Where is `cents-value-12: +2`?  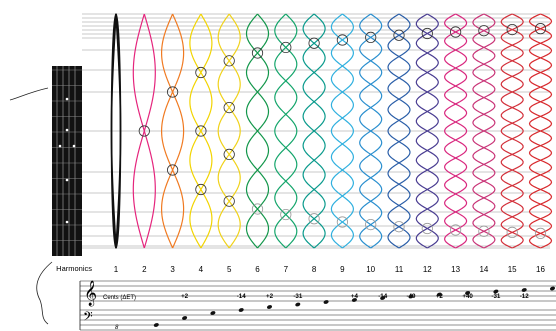 cents-value-12: +2 is located at coordinates (440, 296).